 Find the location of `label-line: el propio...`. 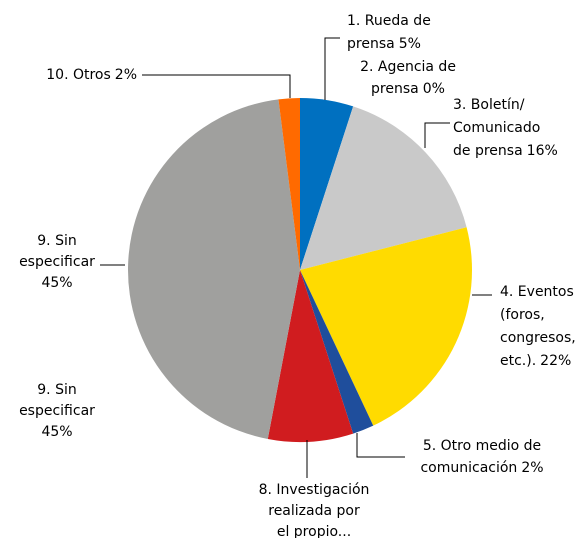

label-line: el propio... is located at coordinates (314, 531).